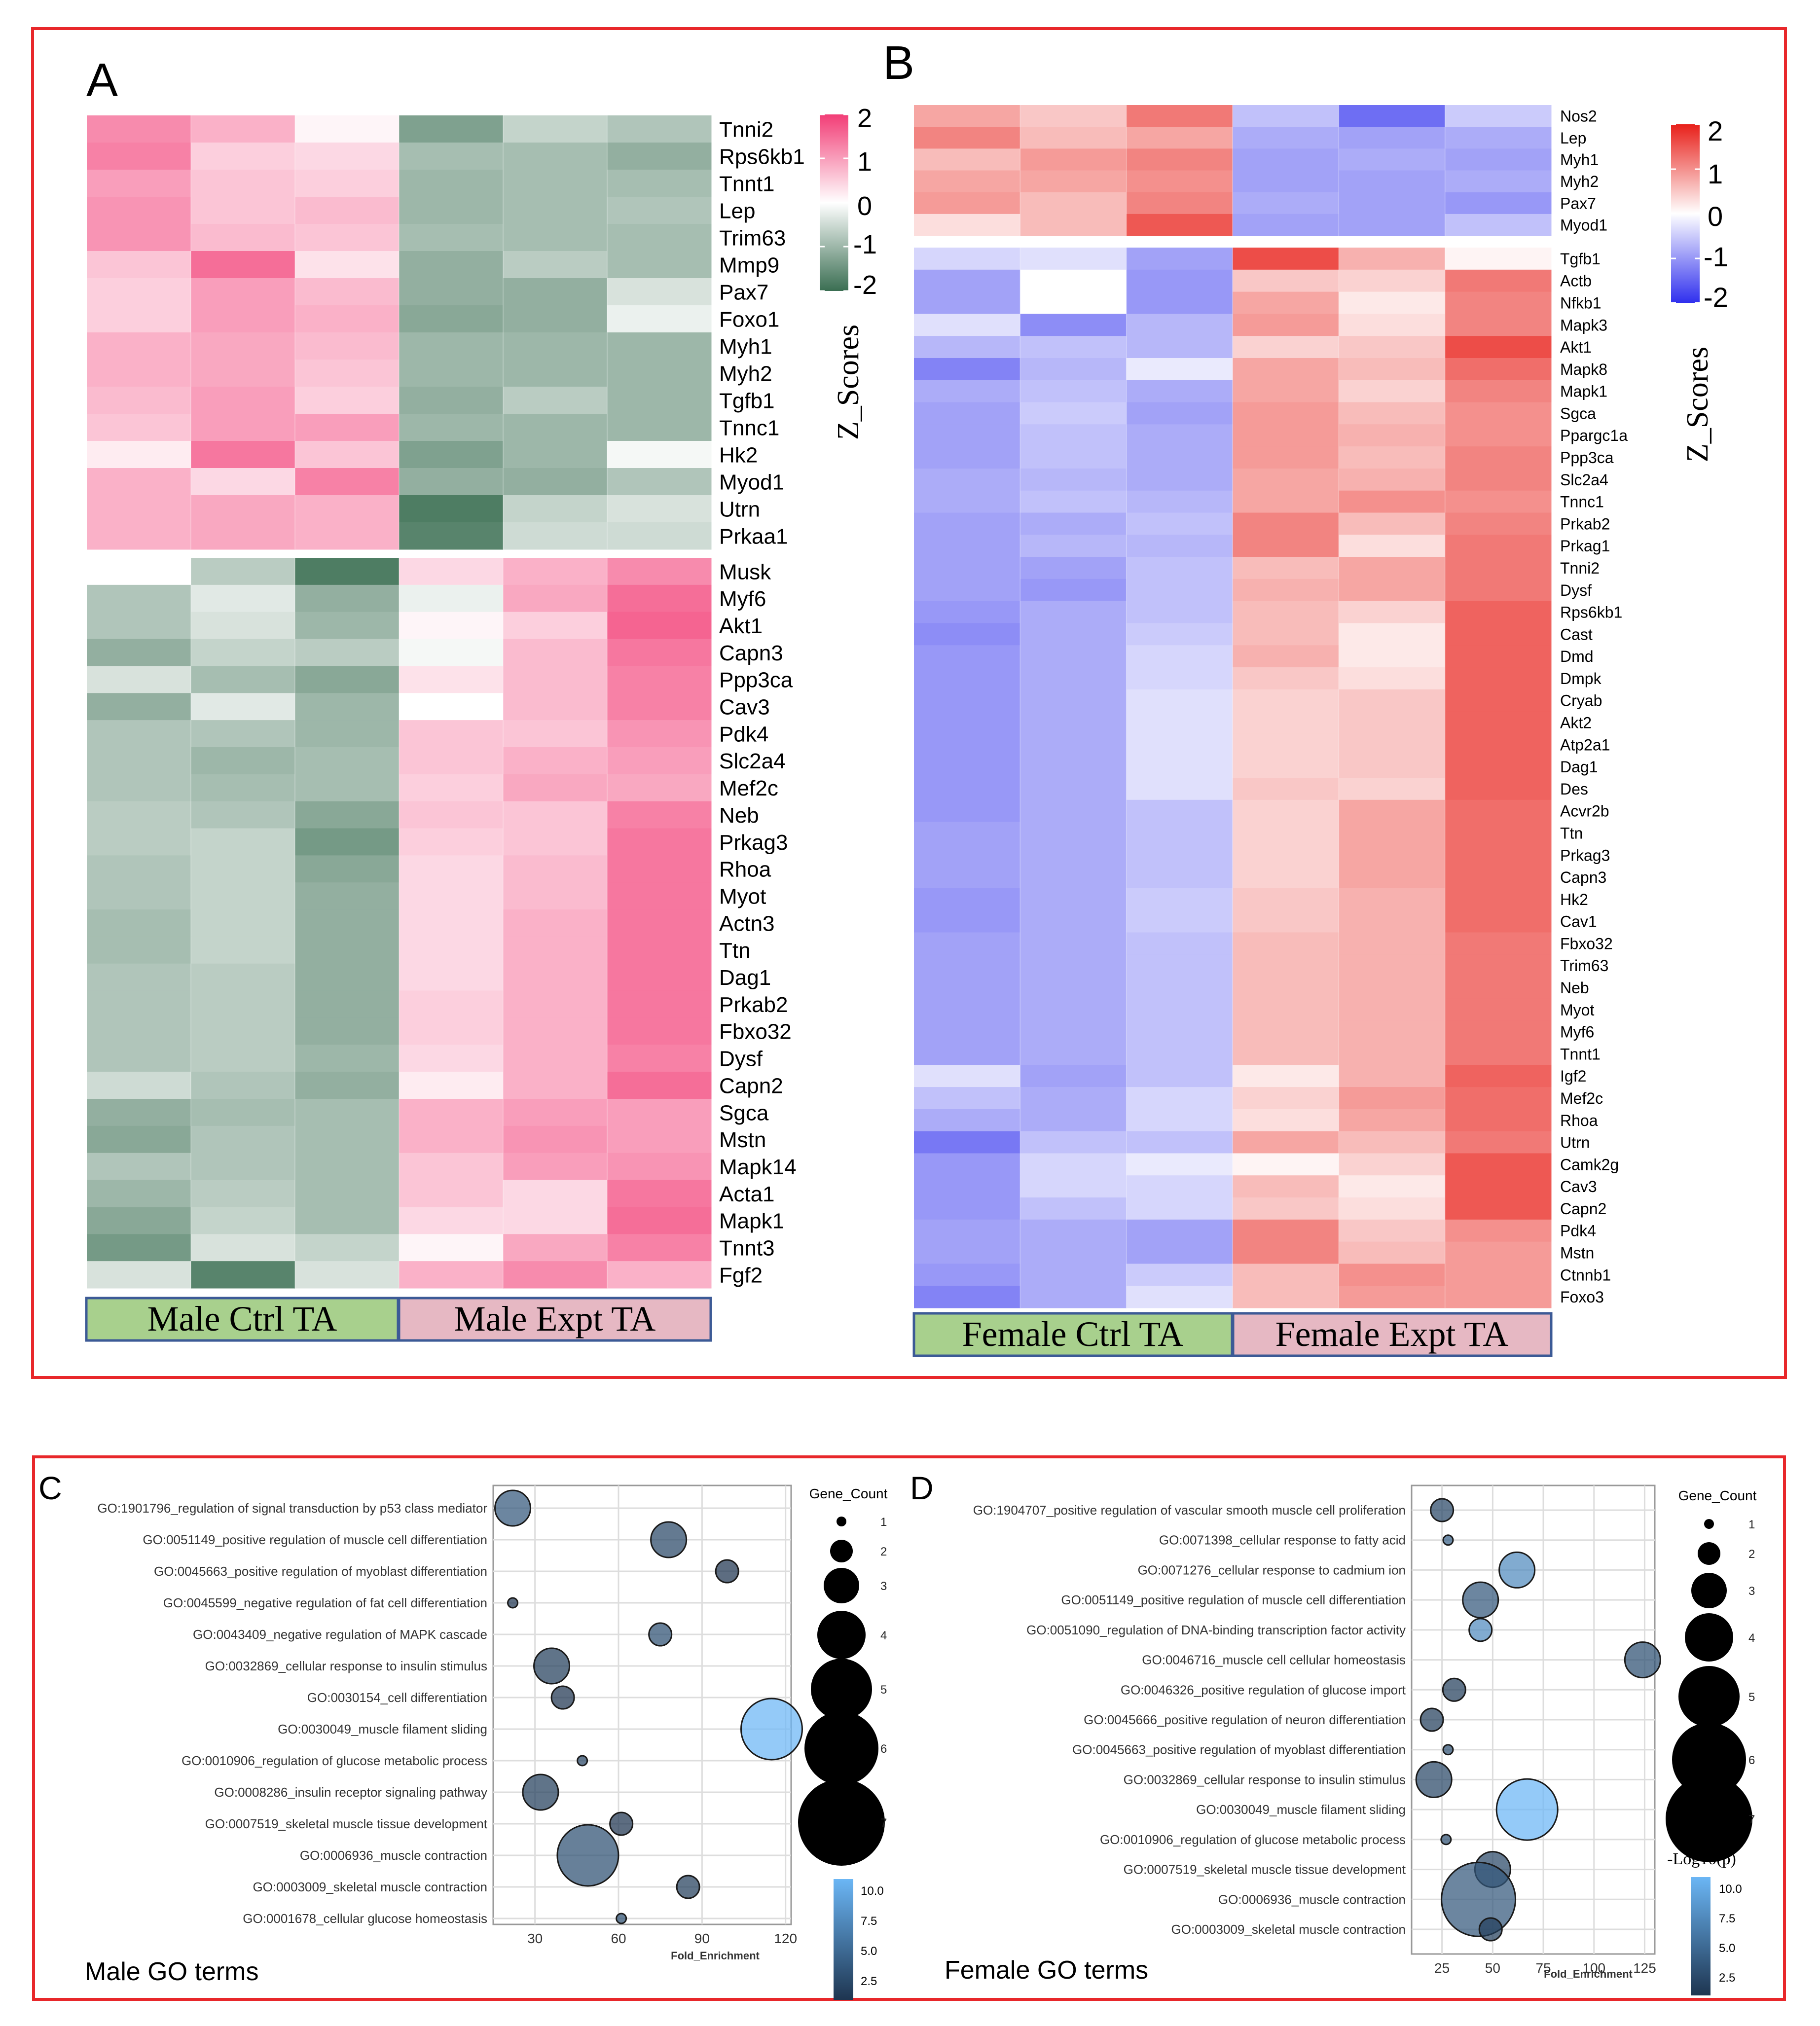 This screenshot has height=2026, width=1820. What do you see at coordinates (741, 1275) in the screenshot?
I see `gene-label: Fgf2` at bounding box center [741, 1275].